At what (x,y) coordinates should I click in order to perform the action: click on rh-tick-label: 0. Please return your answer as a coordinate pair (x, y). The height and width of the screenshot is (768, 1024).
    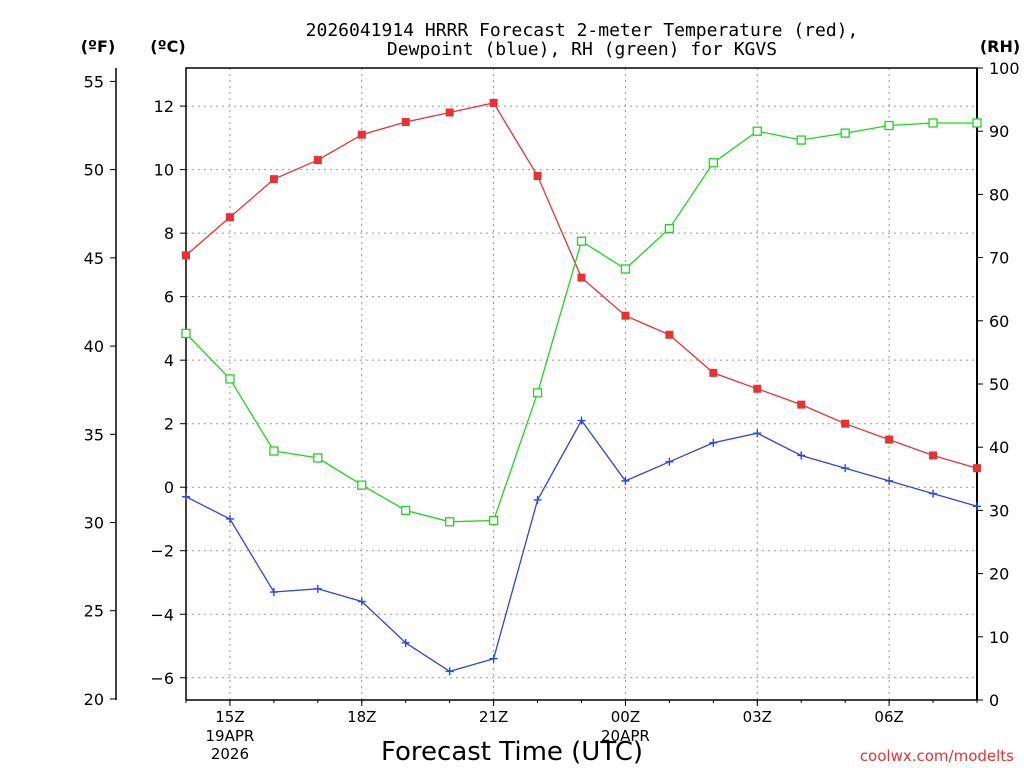
    Looking at the image, I should click on (994, 700).